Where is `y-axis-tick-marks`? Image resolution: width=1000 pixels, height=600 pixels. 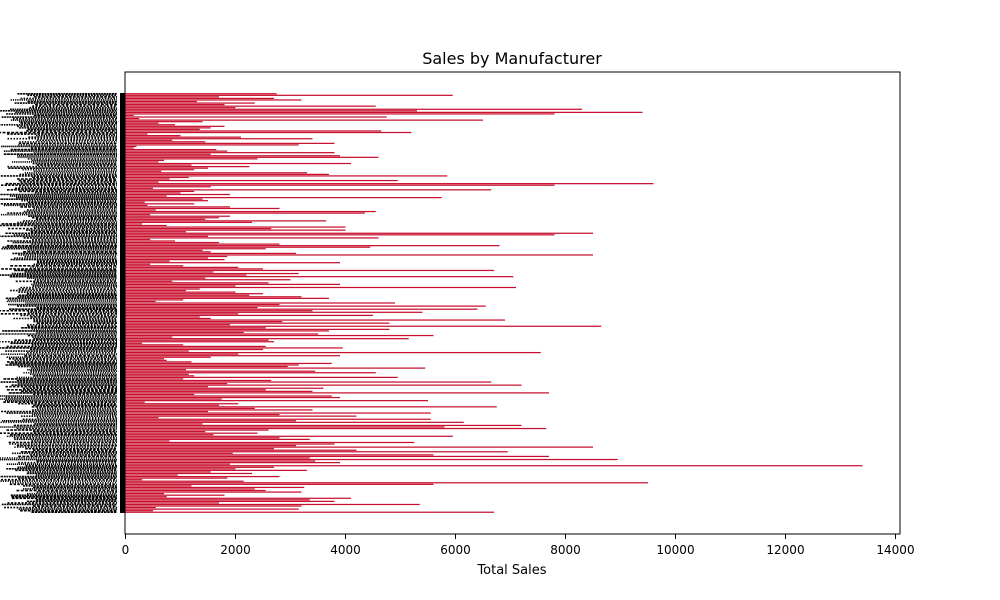
y-axis-tick-marks is located at coordinates (122, 303).